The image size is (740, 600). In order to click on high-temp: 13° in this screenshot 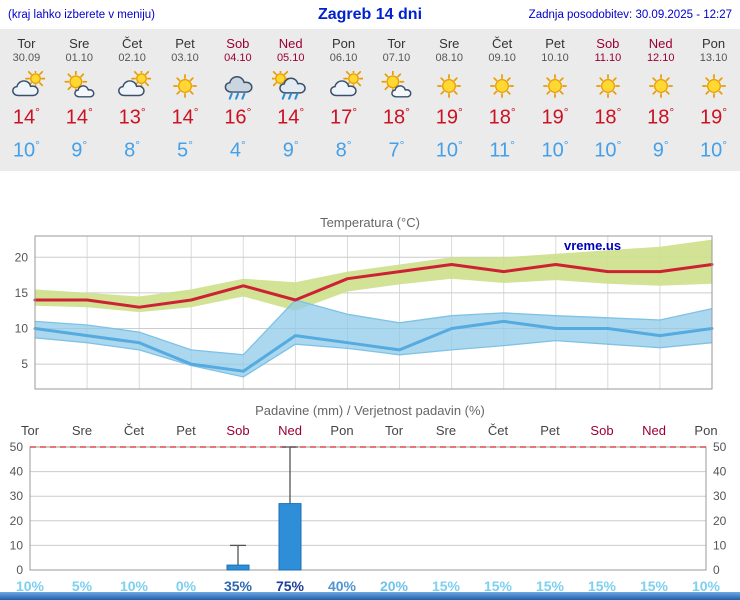, I will do `click(132, 117)`.